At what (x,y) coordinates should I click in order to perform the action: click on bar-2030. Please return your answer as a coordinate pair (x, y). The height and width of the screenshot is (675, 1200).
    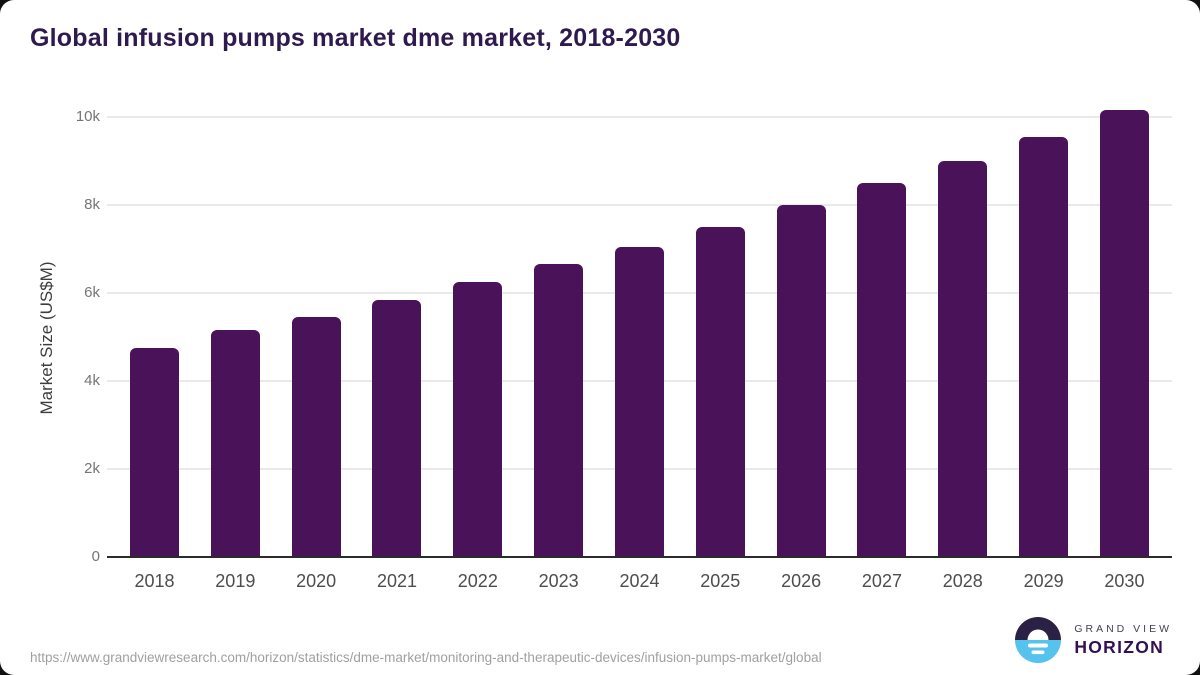
    Looking at the image, I should click on (1124, 333).